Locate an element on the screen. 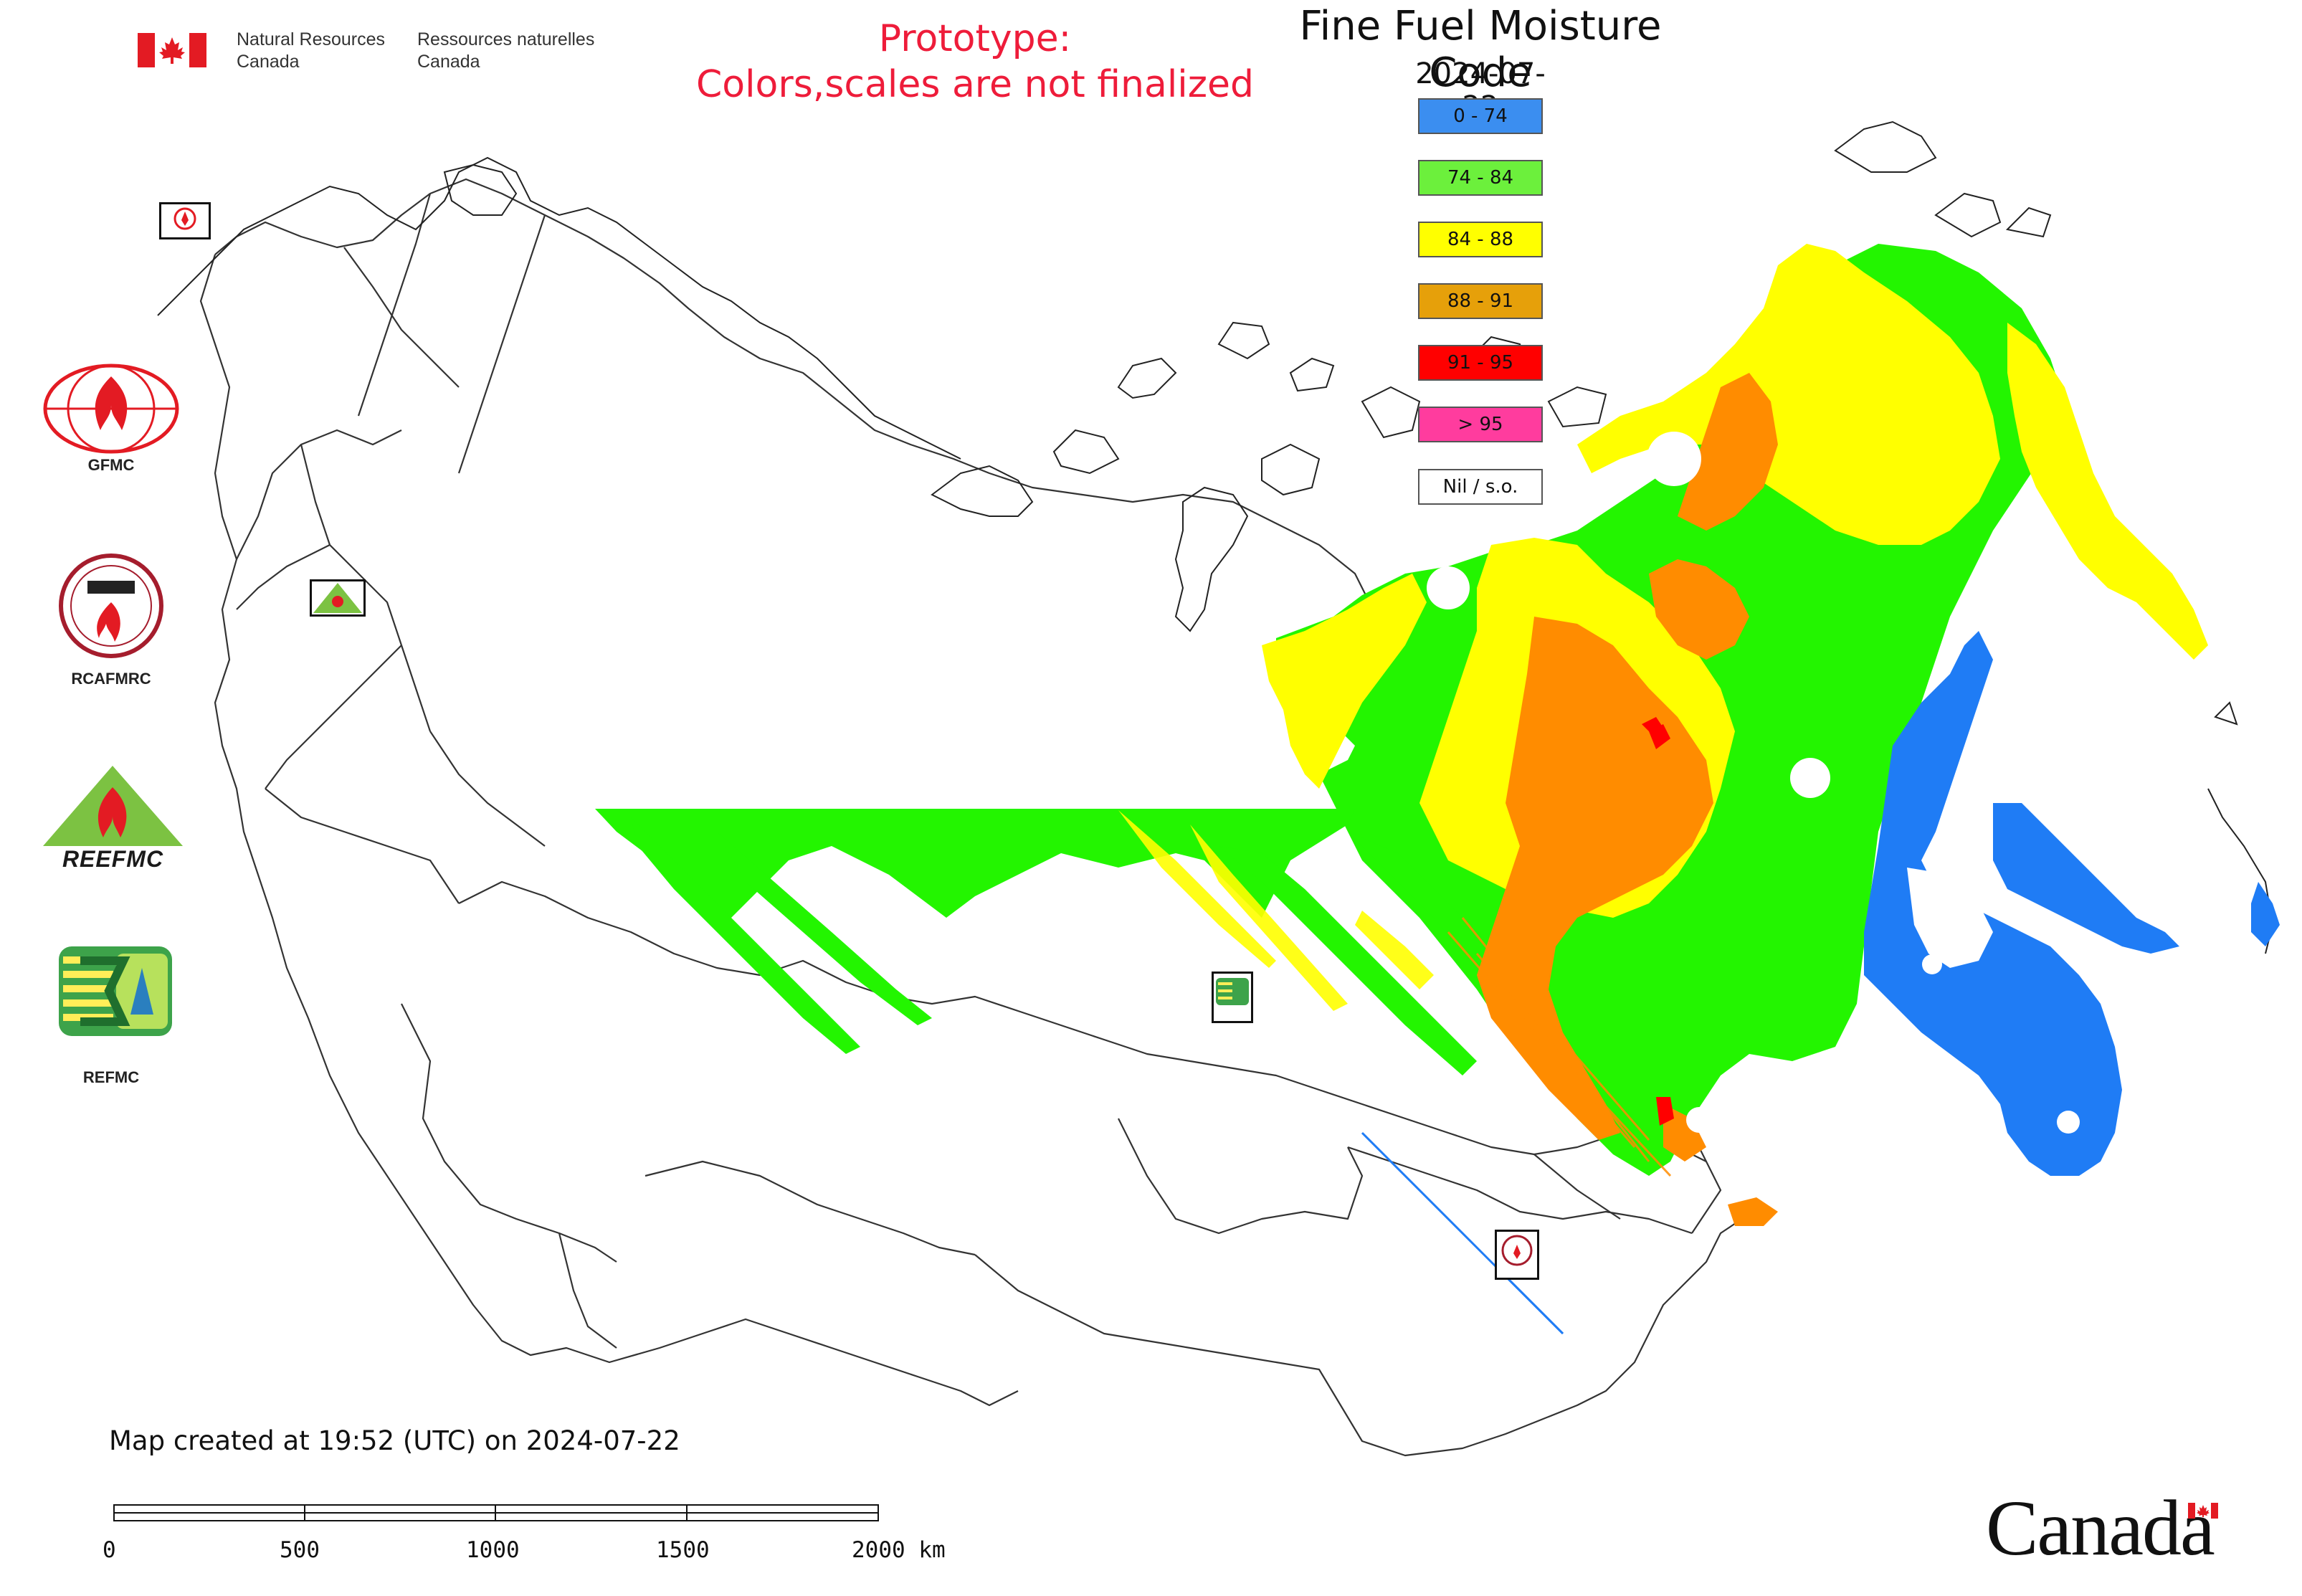 The height and width of the screenshot is (1596, 2302). scale-tick-0: 0 is located at coordinates (110, 1550).